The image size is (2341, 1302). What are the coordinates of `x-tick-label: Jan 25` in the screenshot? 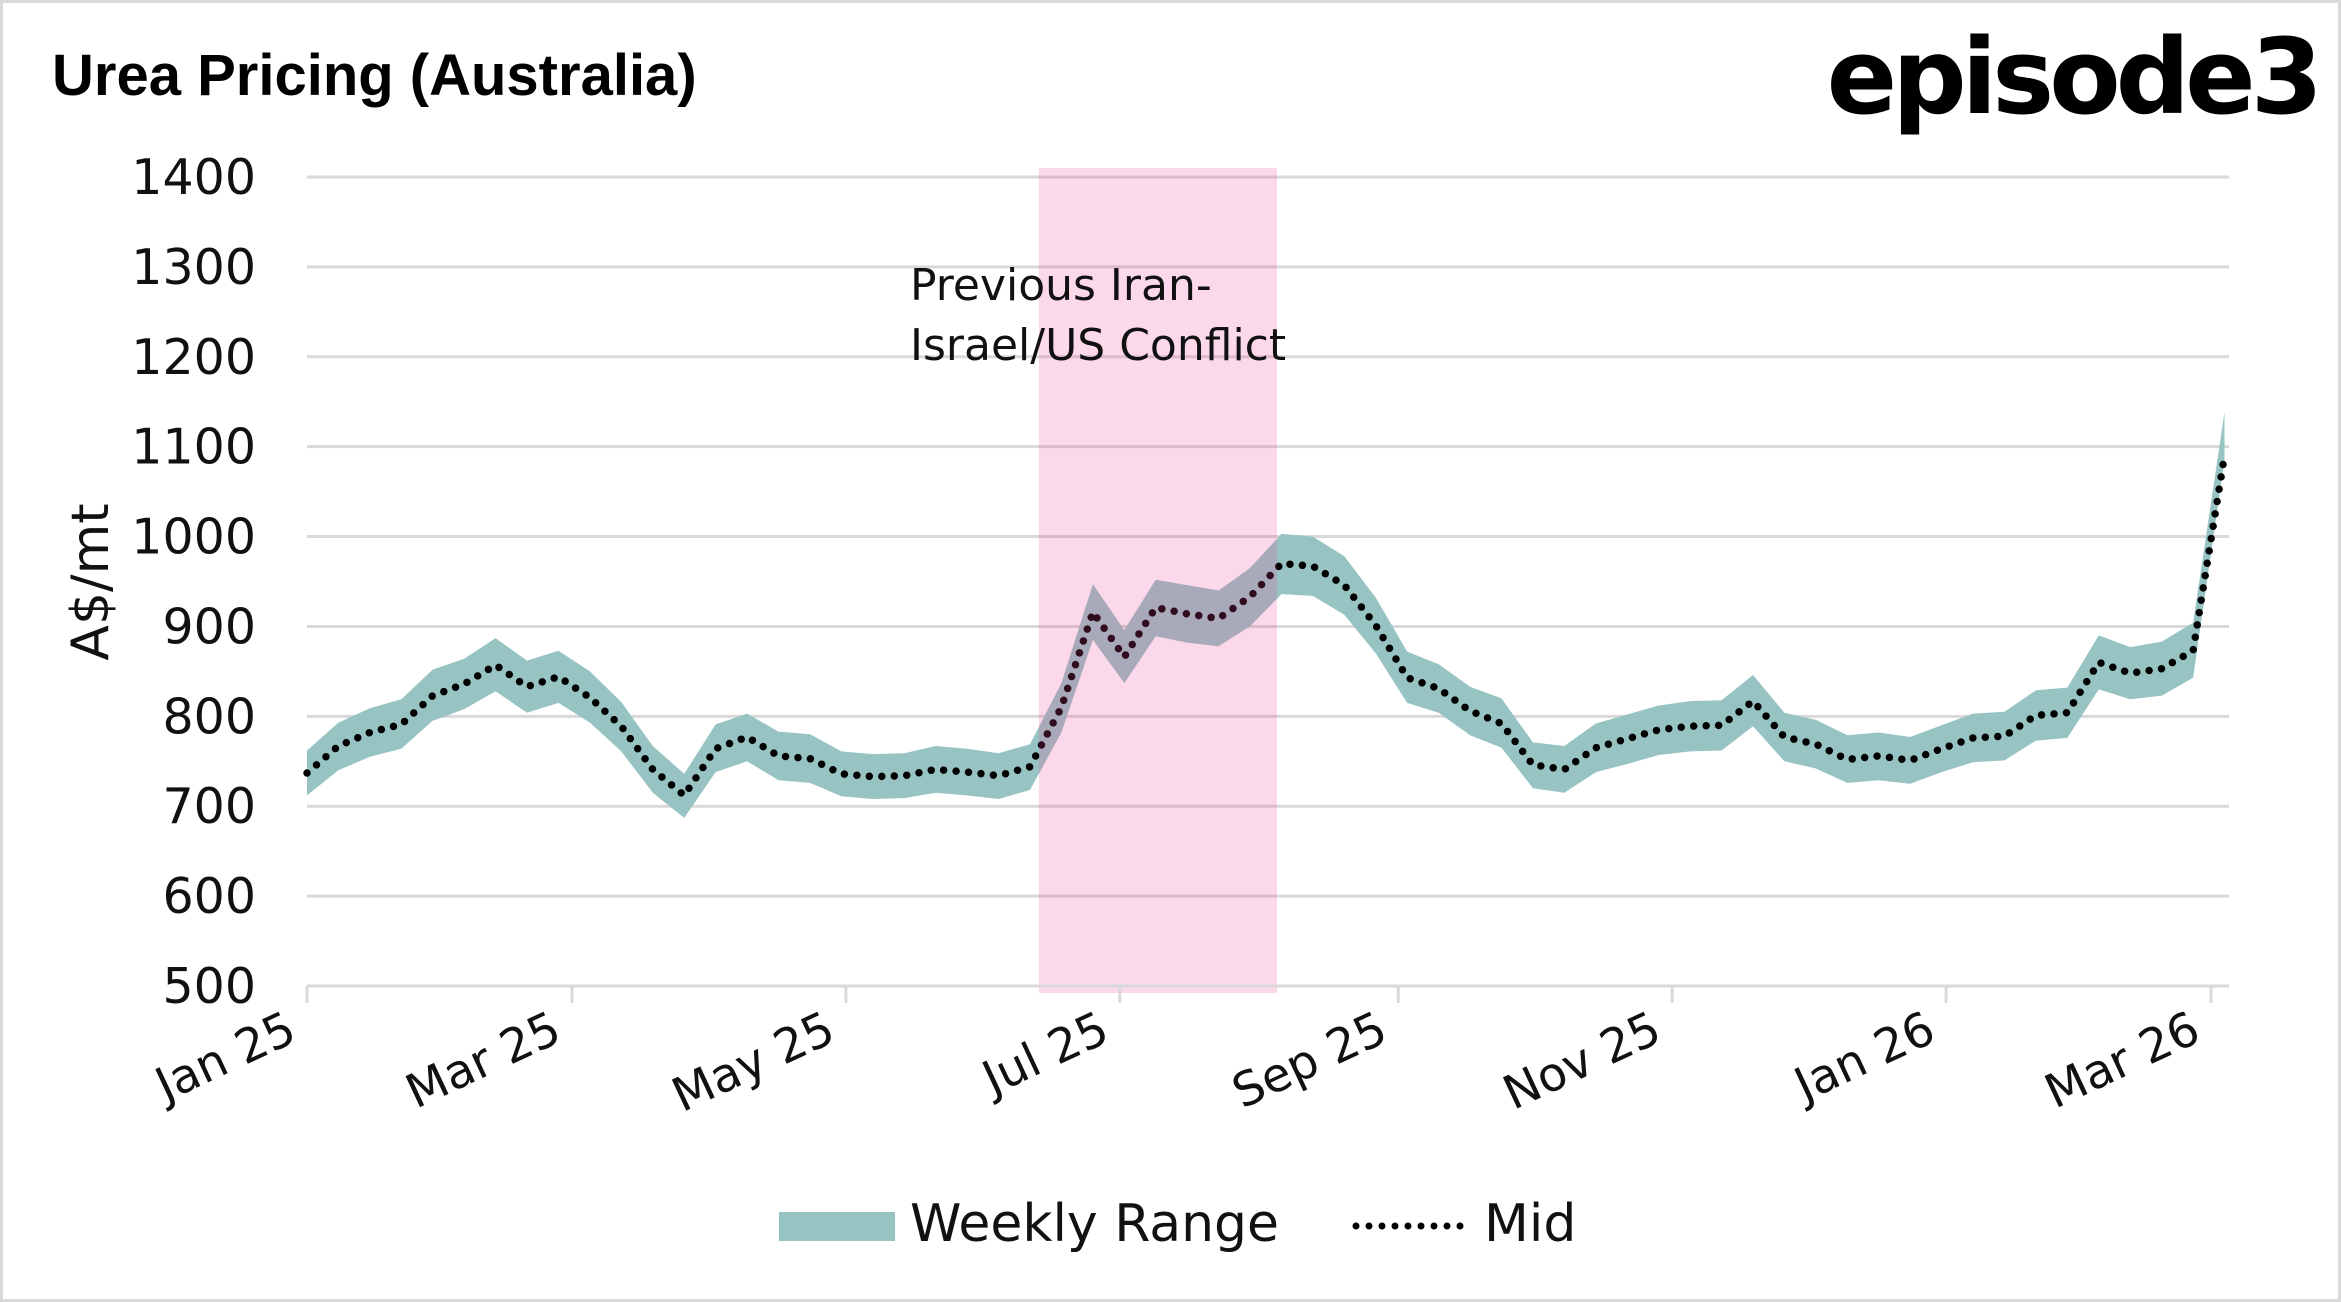 It's located at (224, 1057).